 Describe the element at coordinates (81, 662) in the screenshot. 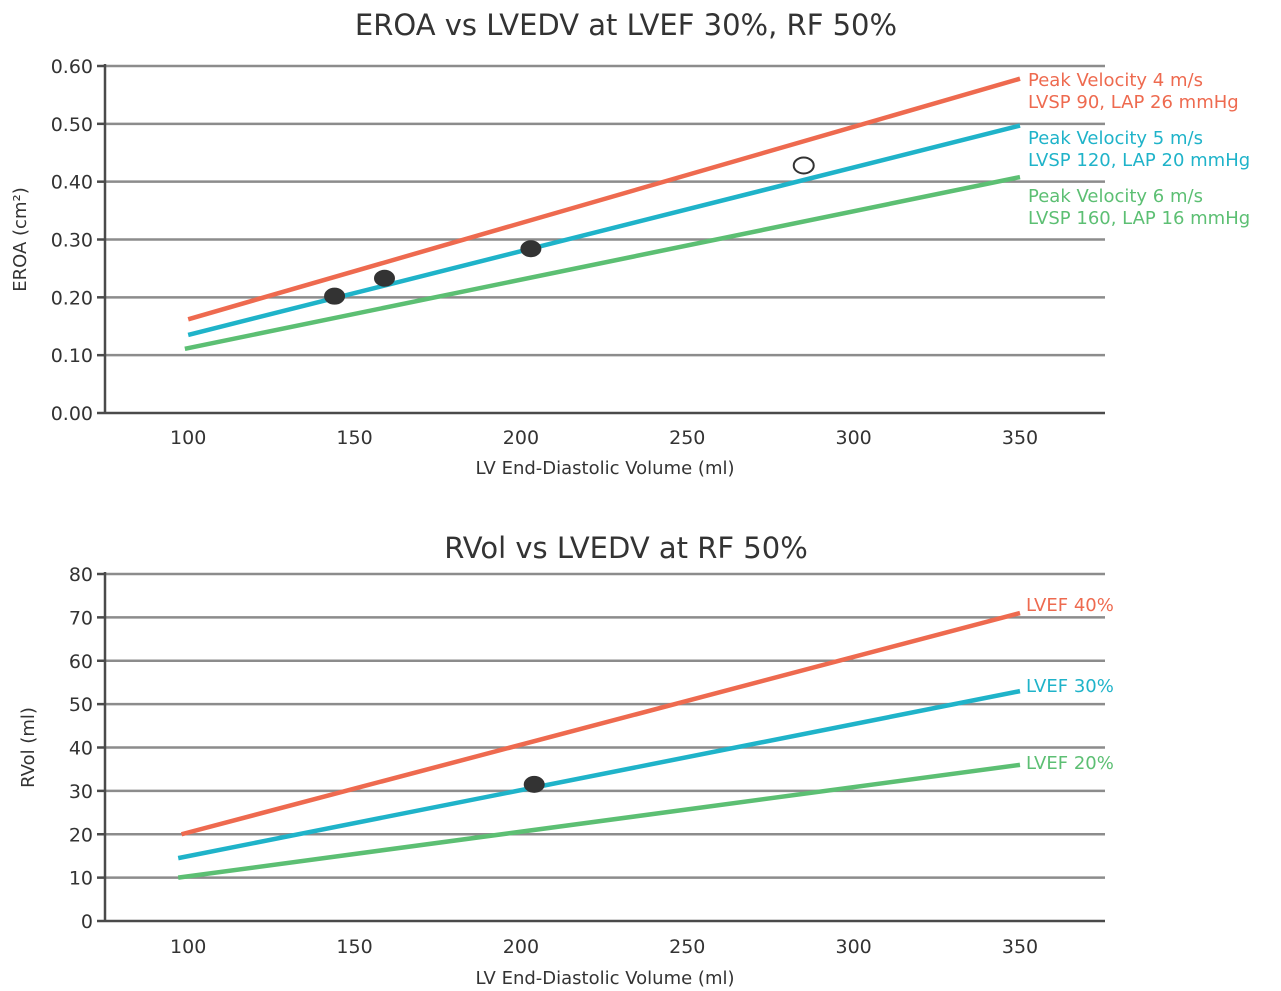

I see `y-tick-label: 60` at that location.